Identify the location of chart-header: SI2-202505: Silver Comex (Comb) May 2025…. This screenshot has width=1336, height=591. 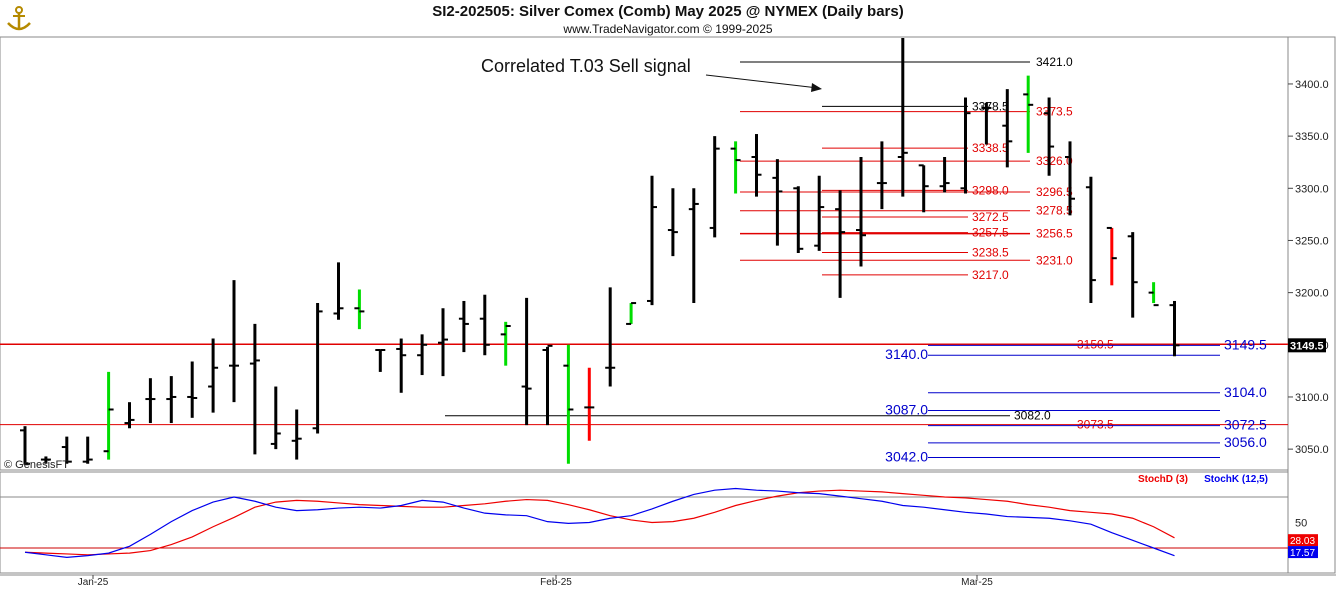
(668, 18).